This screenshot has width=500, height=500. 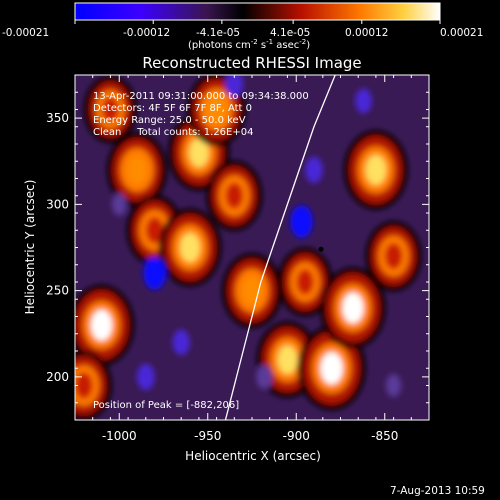 What do you see at coordinates (169, 120) in the screenshot?
I see `energy-range-text: Energy Range: 25.0 - 50.0 keV` at bounding box center [169, 120].